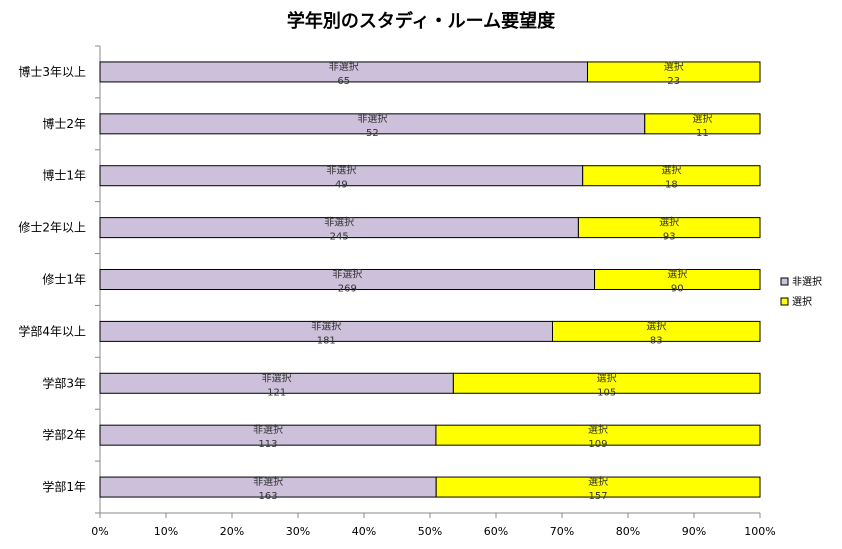  What do you see at coordinates (673, 81) in the screenshot?
I see `segment-value-label: 23` at bounding box center [673, 81].